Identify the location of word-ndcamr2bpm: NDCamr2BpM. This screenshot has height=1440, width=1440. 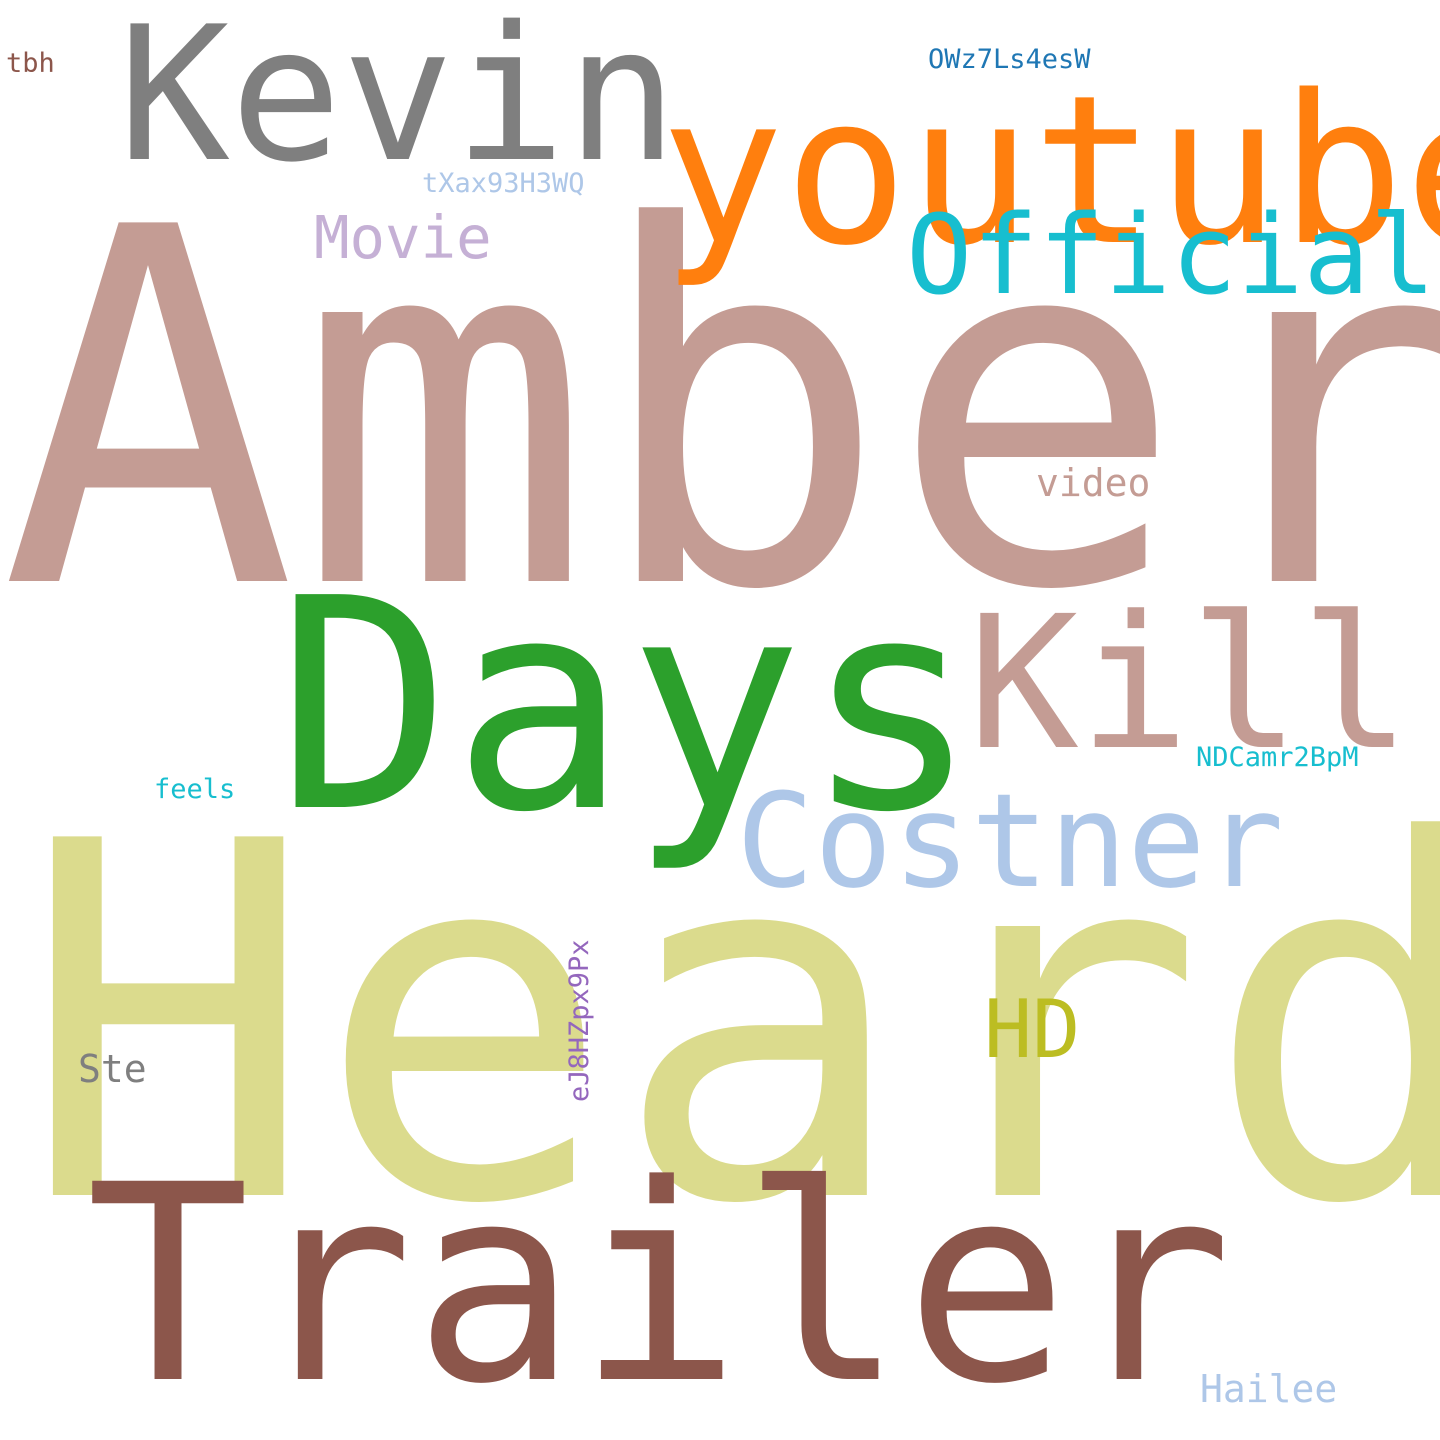
(1277, 757).